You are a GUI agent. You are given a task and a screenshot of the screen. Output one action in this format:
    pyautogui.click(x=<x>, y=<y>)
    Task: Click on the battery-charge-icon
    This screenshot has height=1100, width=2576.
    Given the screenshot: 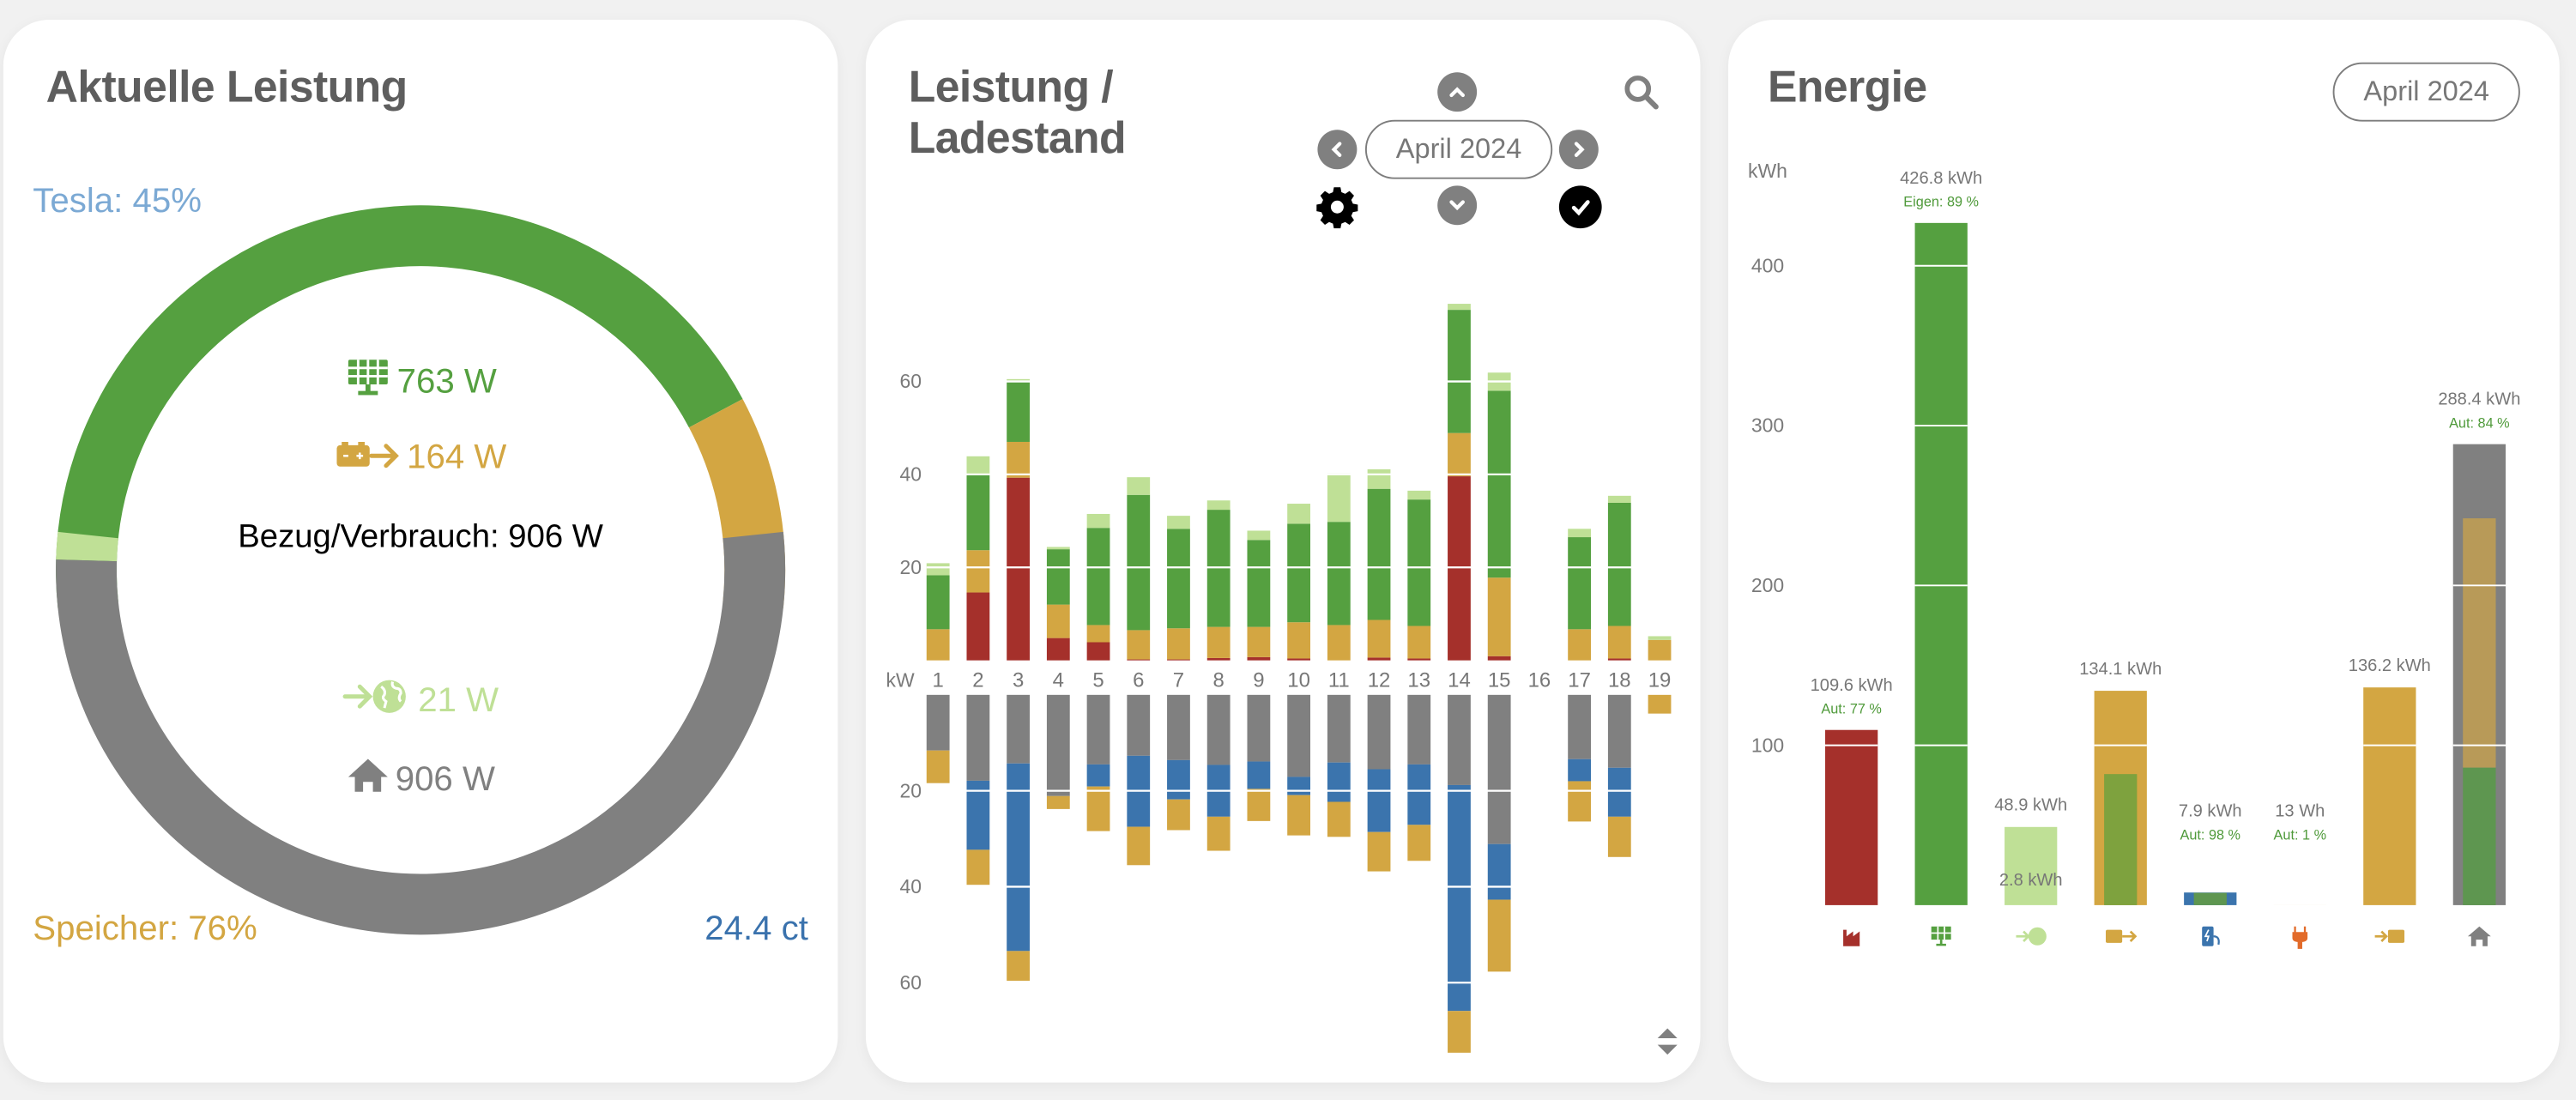 What is the action you would take?
    pyautogui.click(x=2389, y=936)
    